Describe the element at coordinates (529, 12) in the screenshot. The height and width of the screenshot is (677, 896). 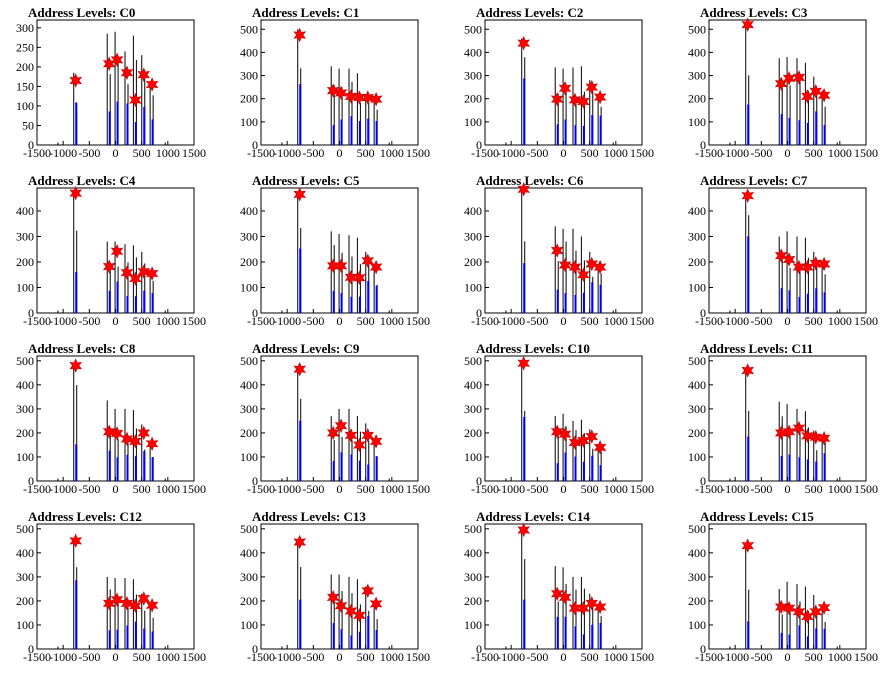
I see `chart-title: Address Levels: C2` at that location.